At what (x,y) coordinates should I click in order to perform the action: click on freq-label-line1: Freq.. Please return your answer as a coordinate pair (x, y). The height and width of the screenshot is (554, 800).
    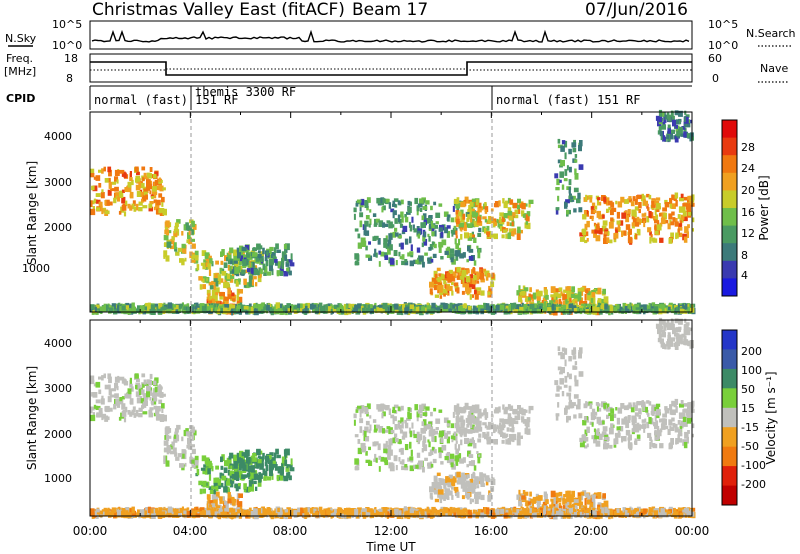
    Looking at the image, I should click on (19, 58).